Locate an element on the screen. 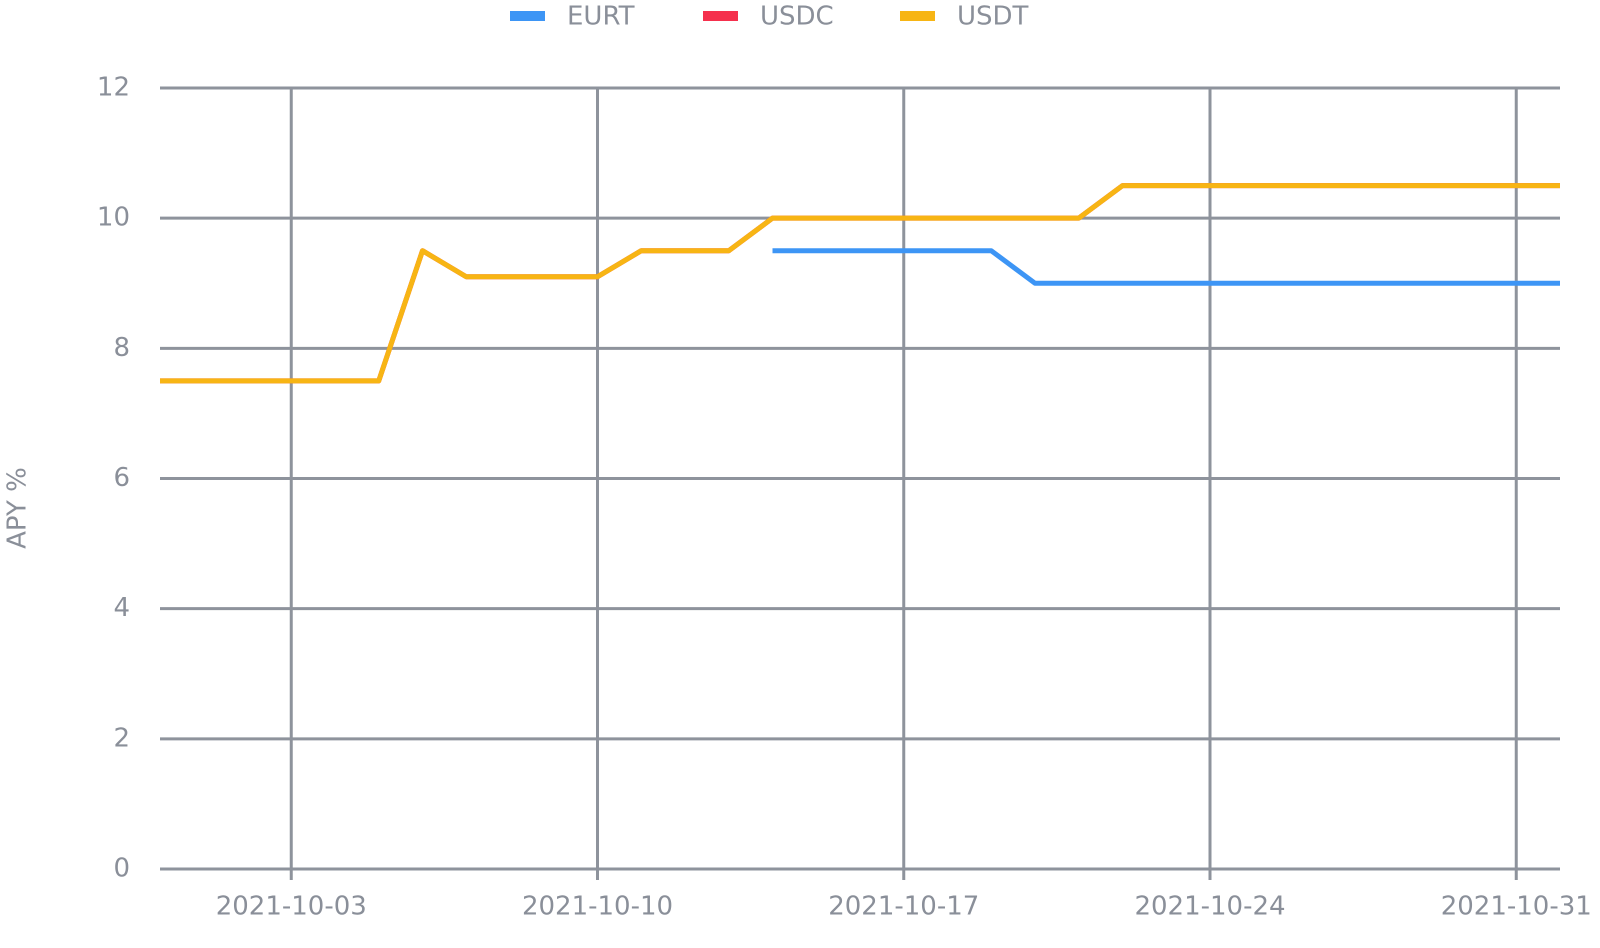 Image resolution: width=1600 pixels, height=948 pixels. x-tick-label: 2021-10-31 is located at coordinates (1516, 907).